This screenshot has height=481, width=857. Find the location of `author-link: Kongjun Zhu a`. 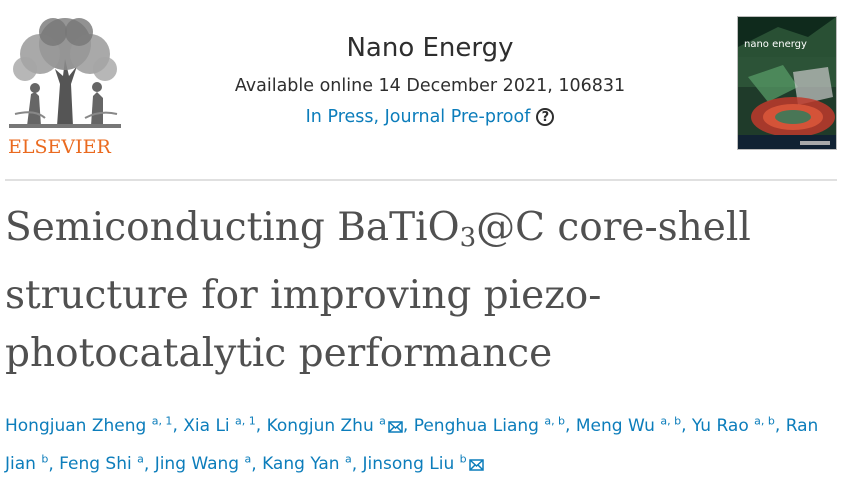

author-link: Kongjun Zhu a is located at coordinates (334, 425).